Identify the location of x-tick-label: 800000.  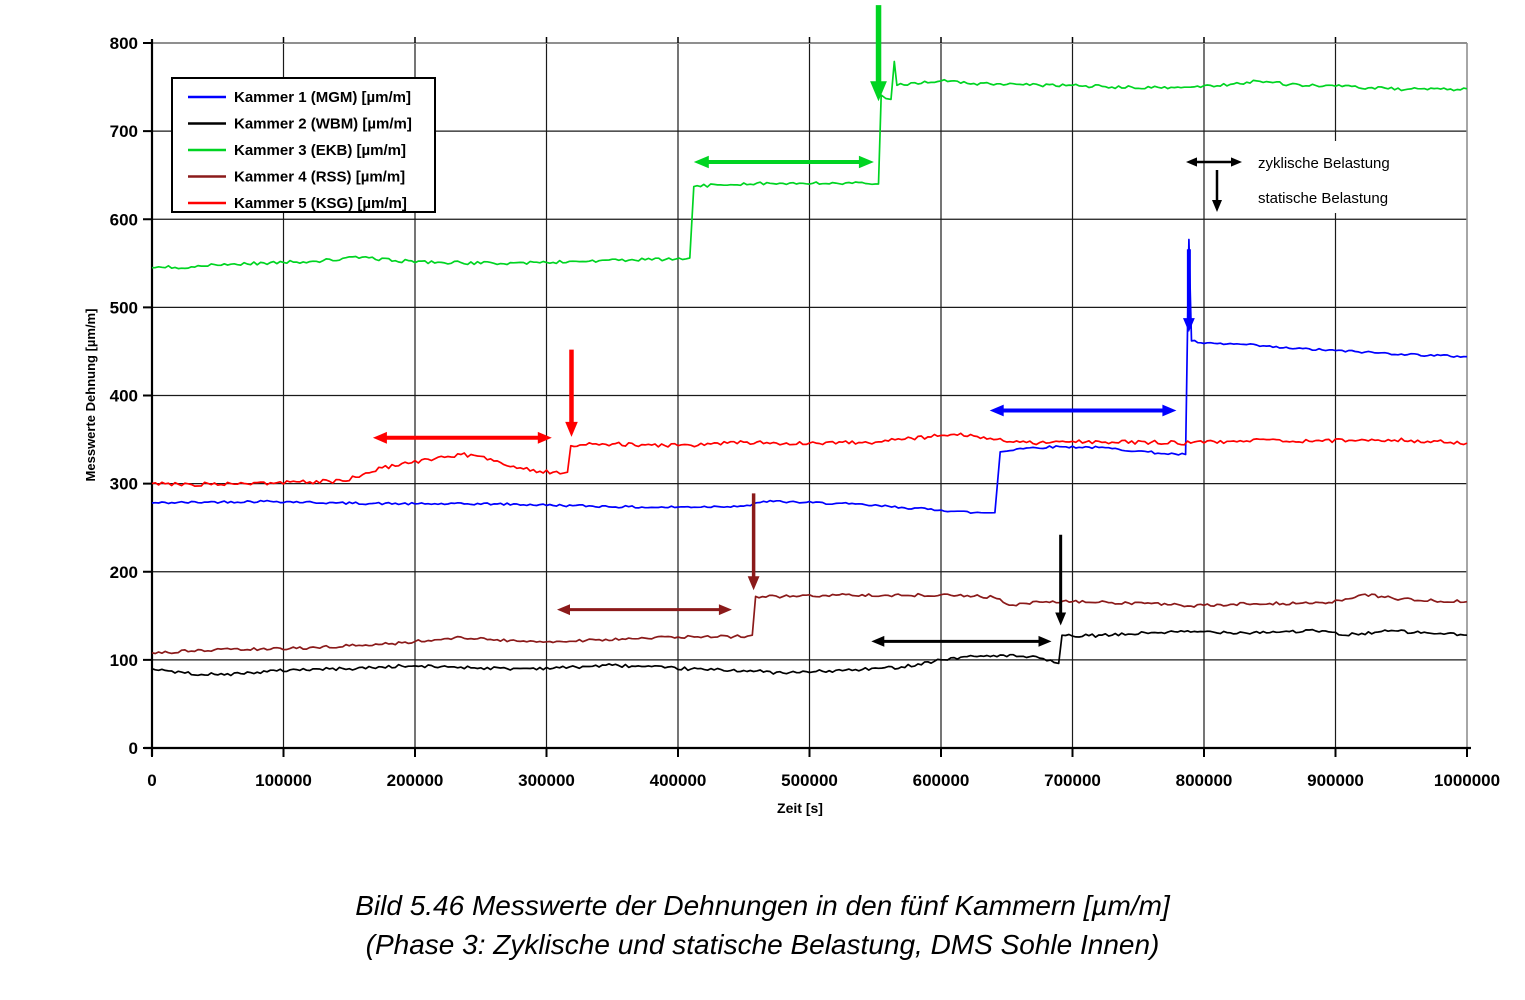
(1204, 780).